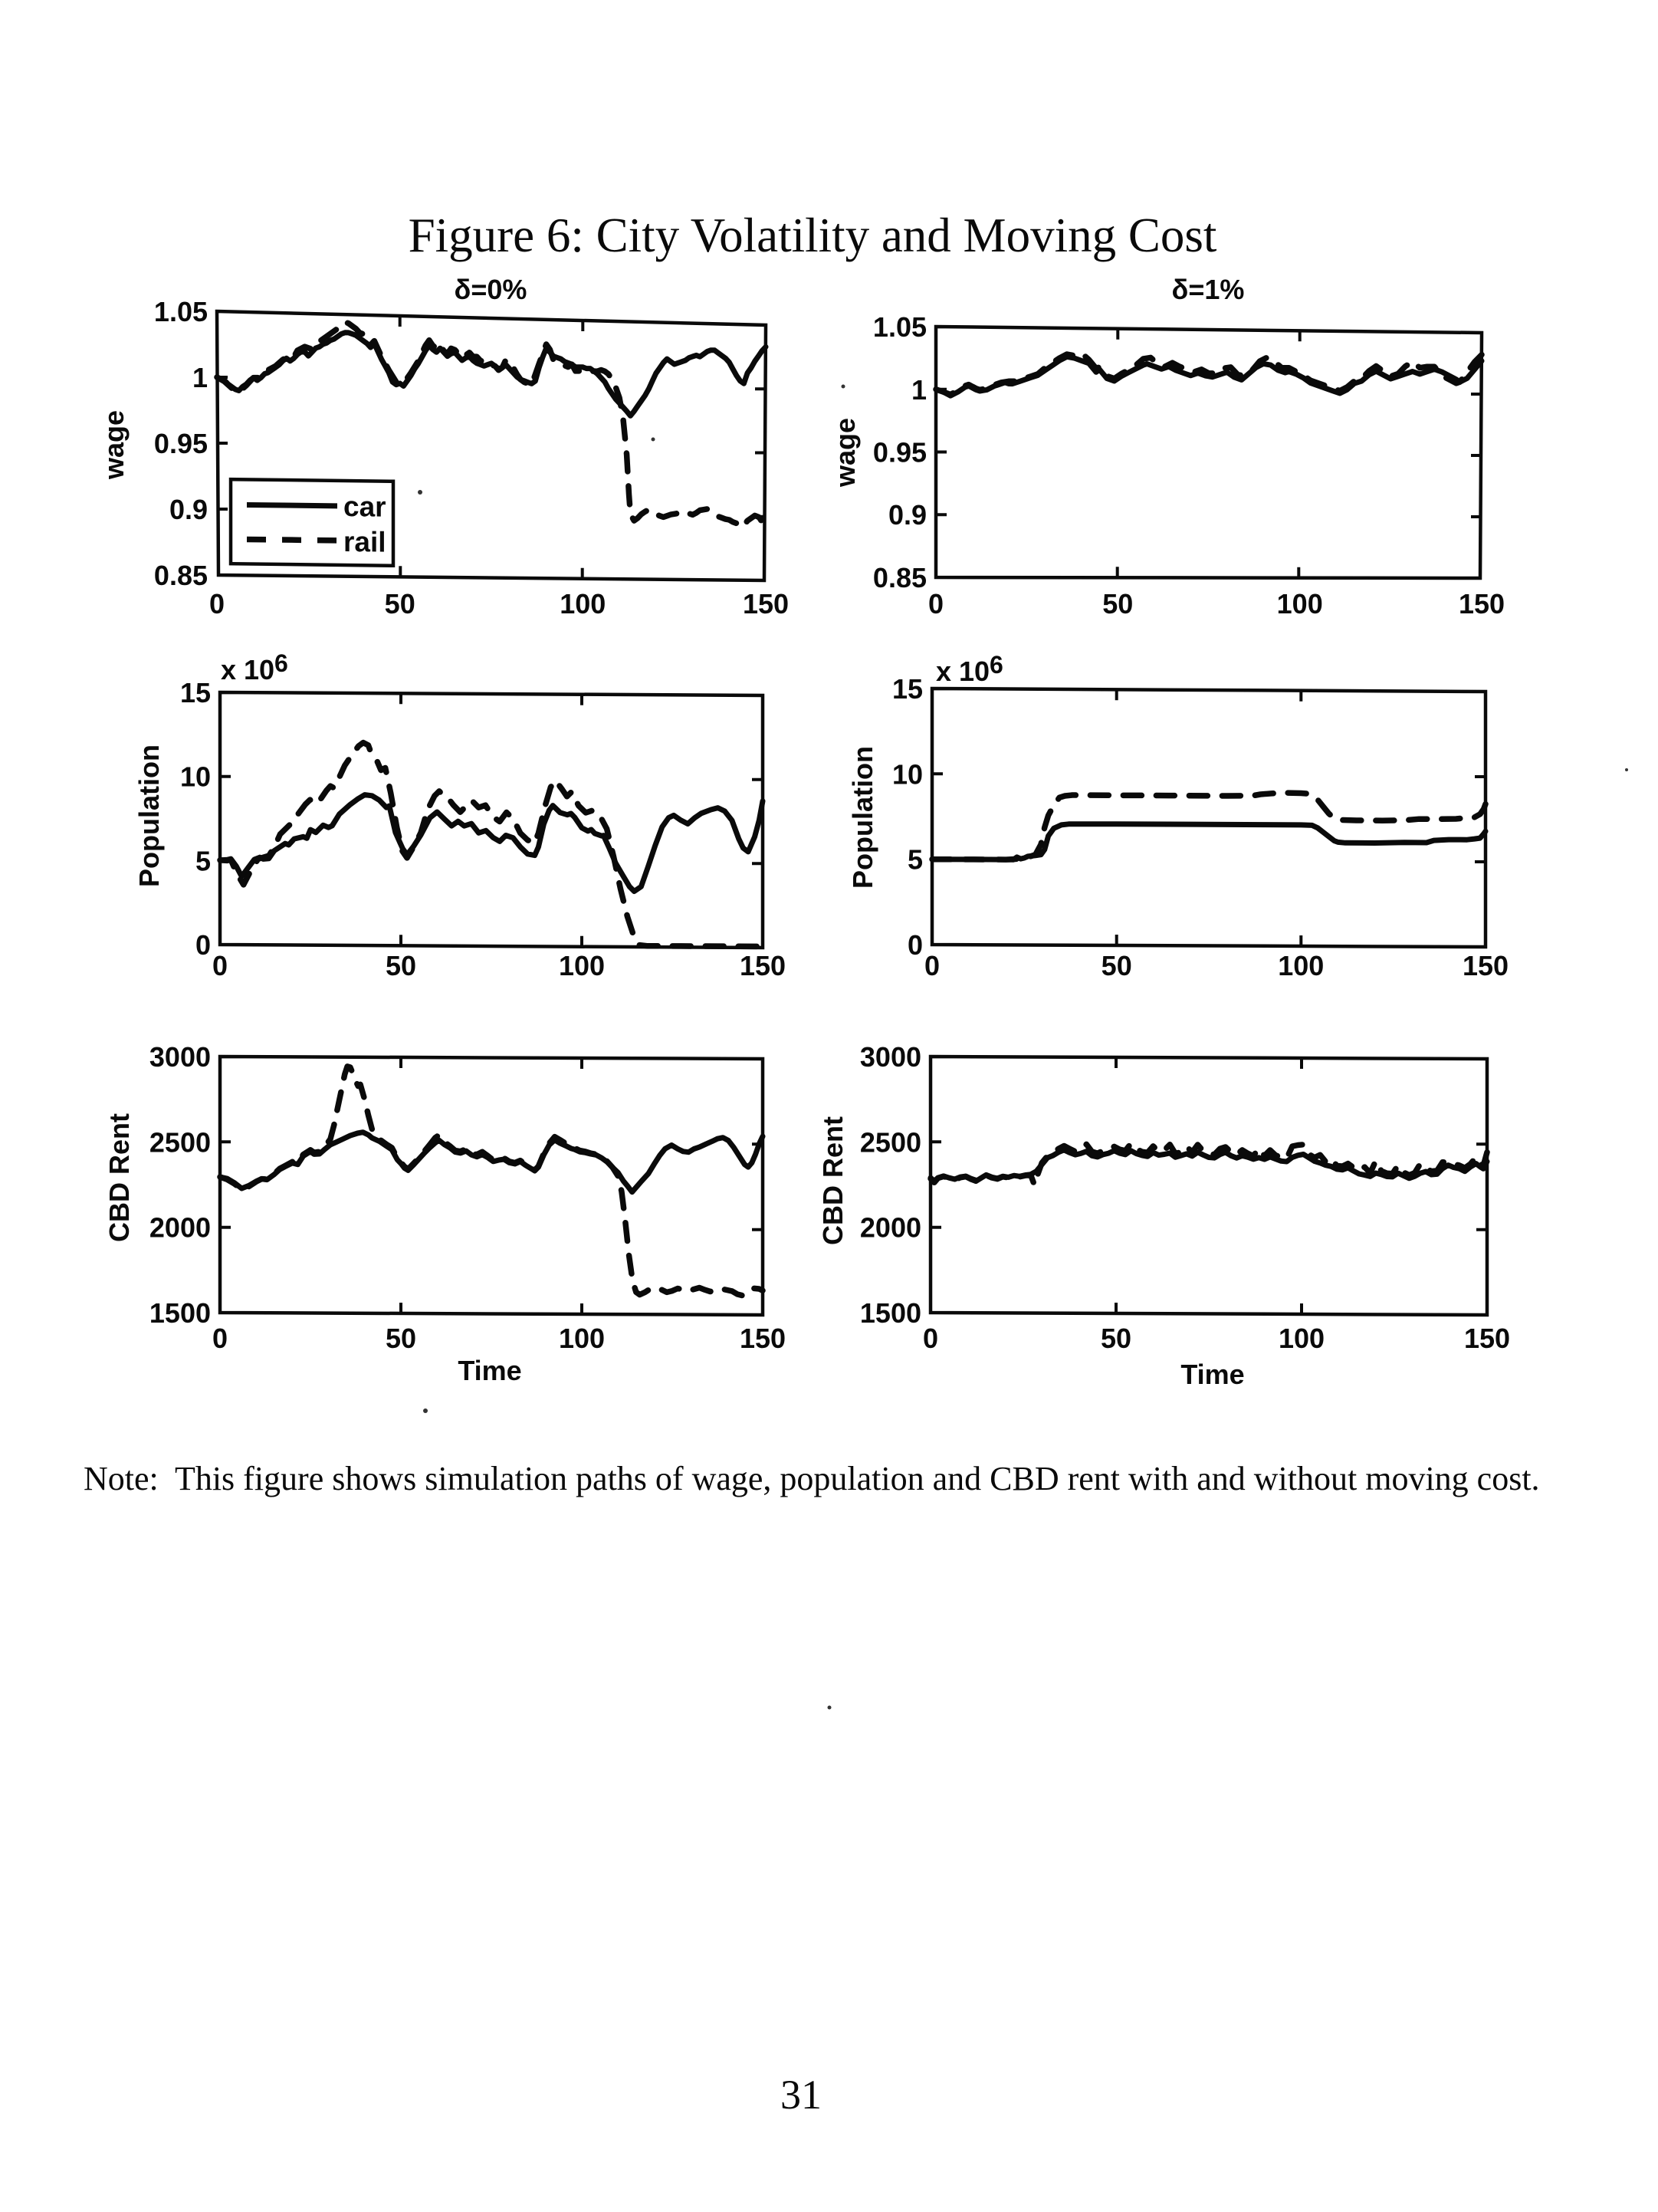 This screenshot has width=1658, height=2212. I want to click on svg-text: δ=0%, so click(491, 289).